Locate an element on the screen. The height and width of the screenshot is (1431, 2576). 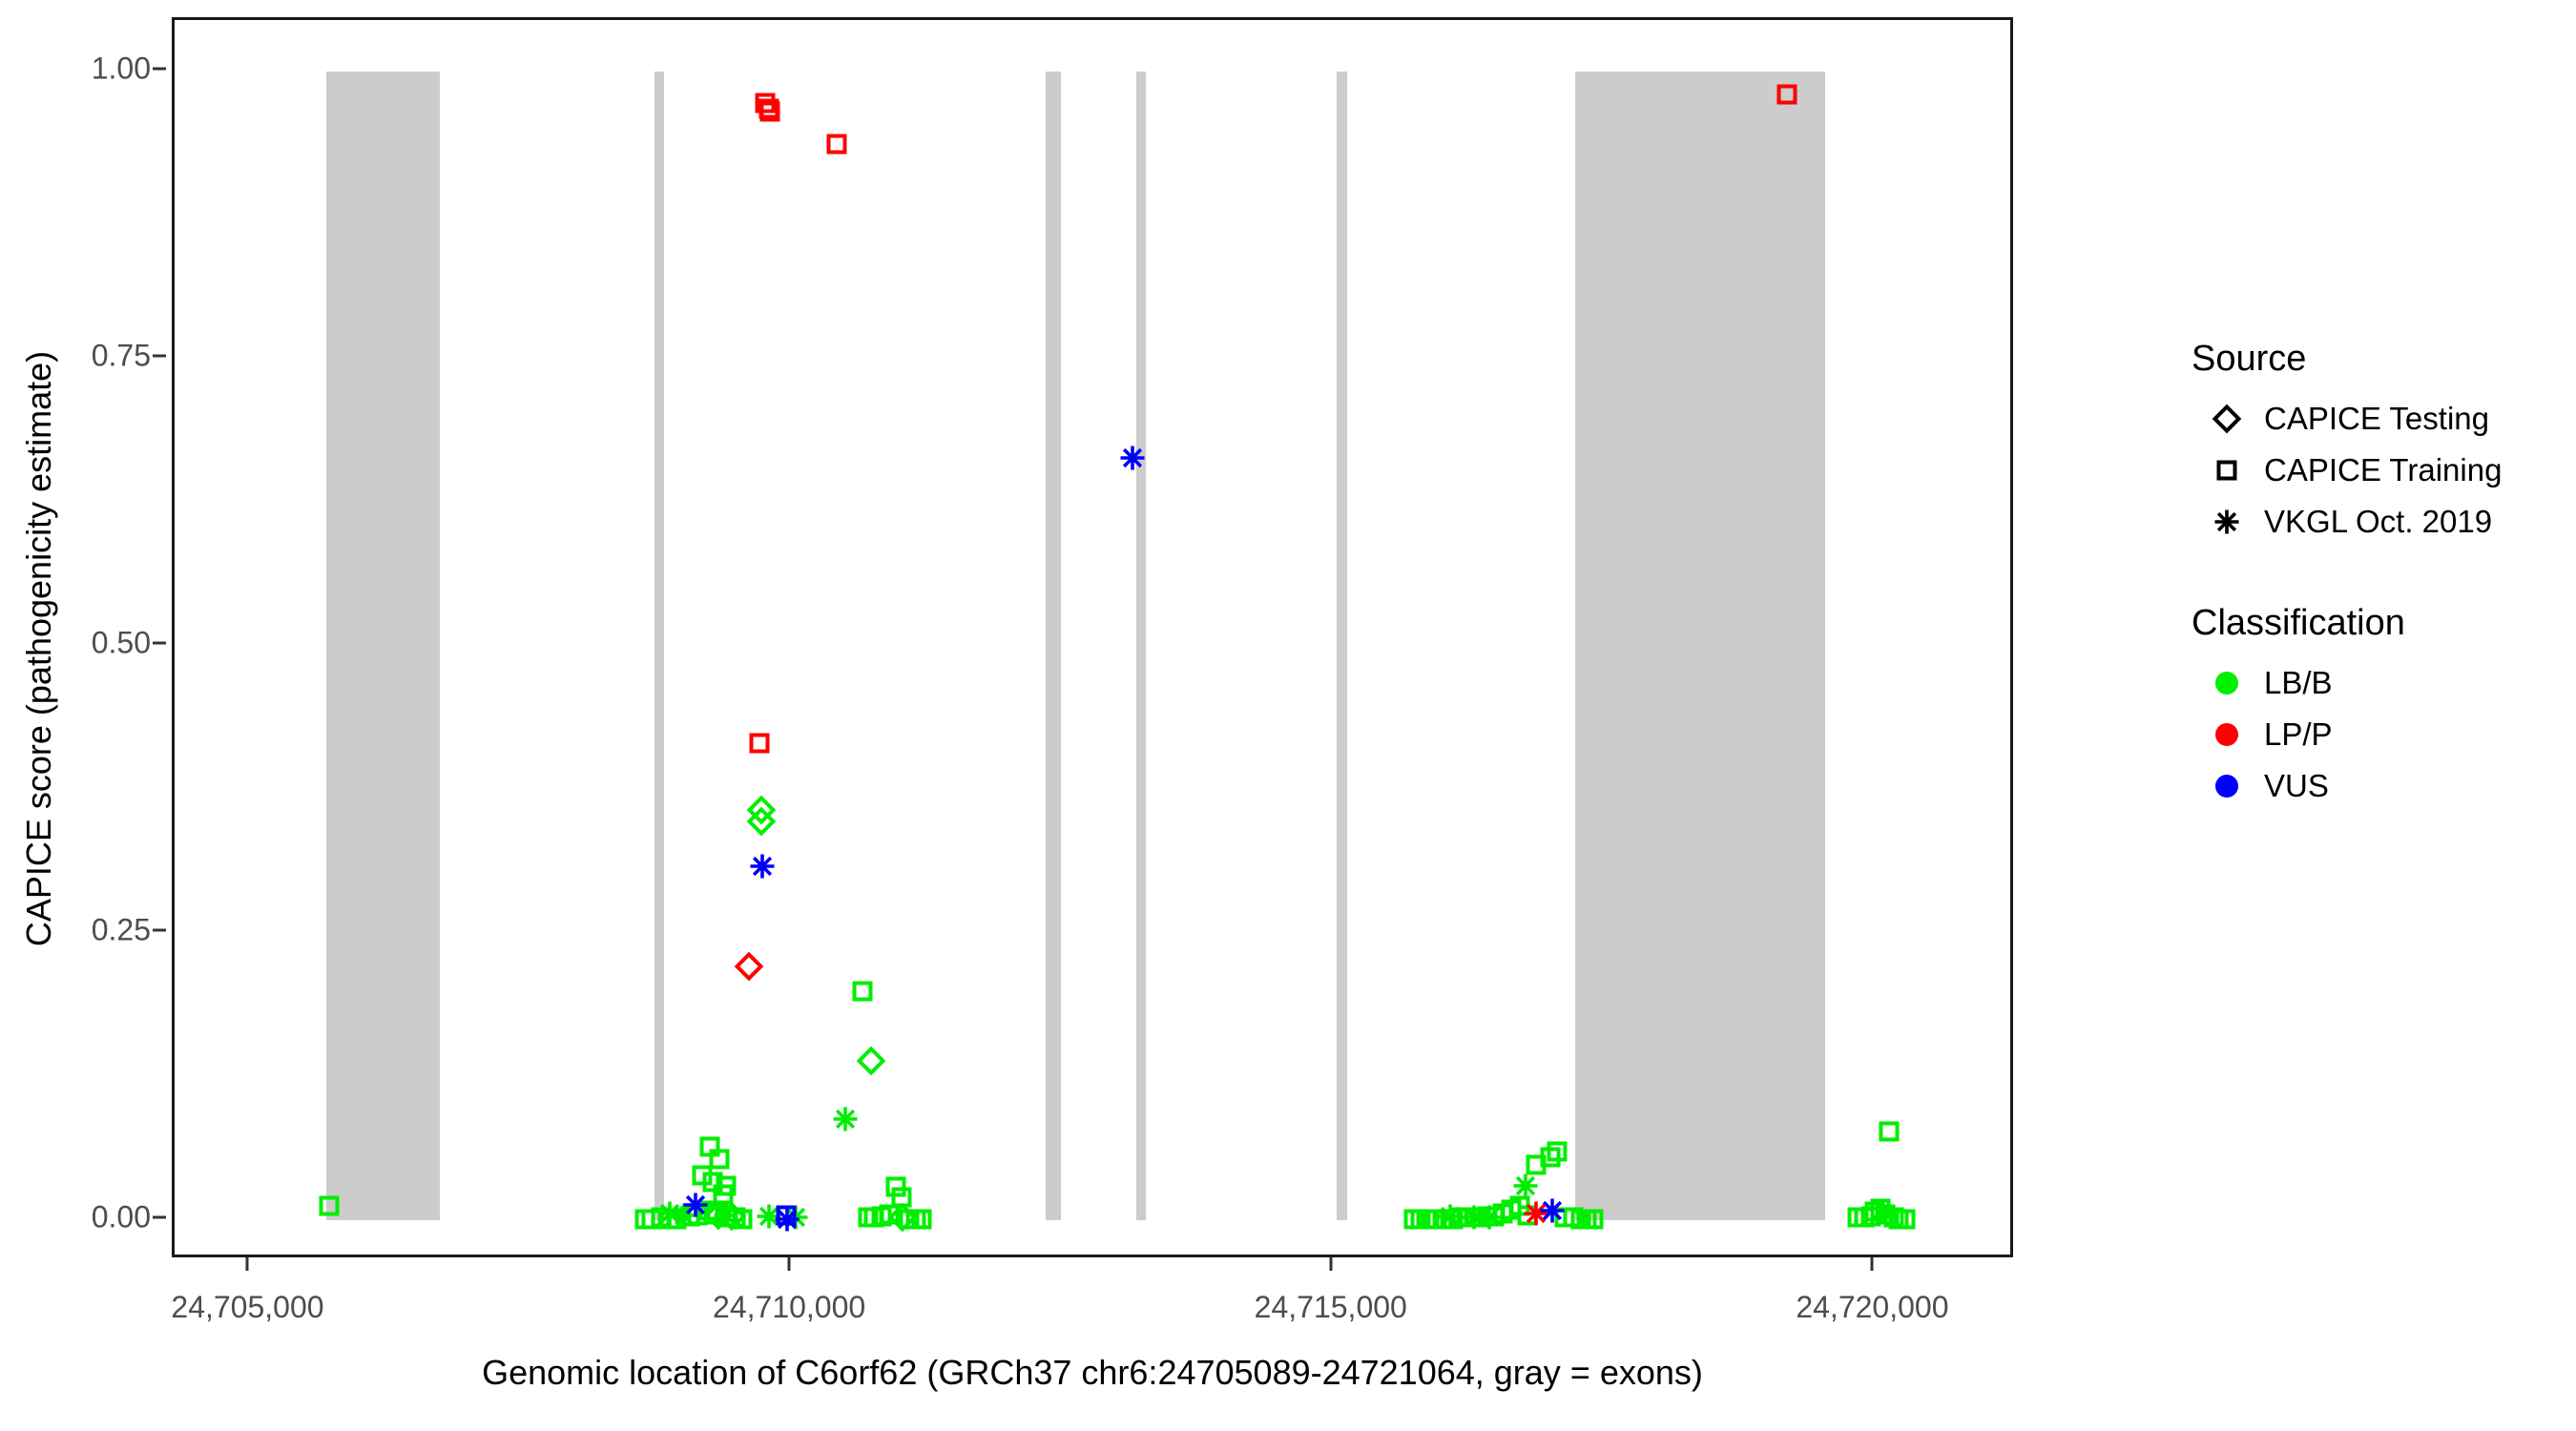
y-tick-label: 1.00 is located at coordinates (121, 68).